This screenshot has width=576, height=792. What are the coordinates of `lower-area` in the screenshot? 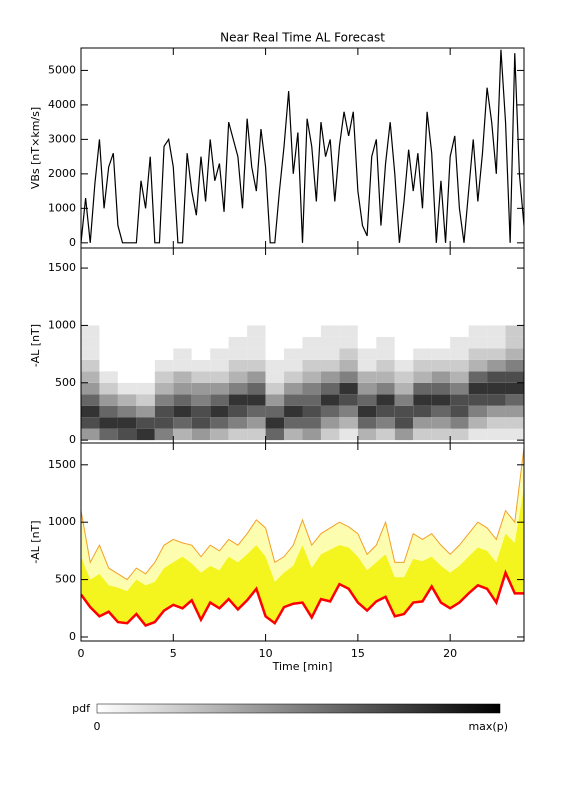 It's located at (302, 606).